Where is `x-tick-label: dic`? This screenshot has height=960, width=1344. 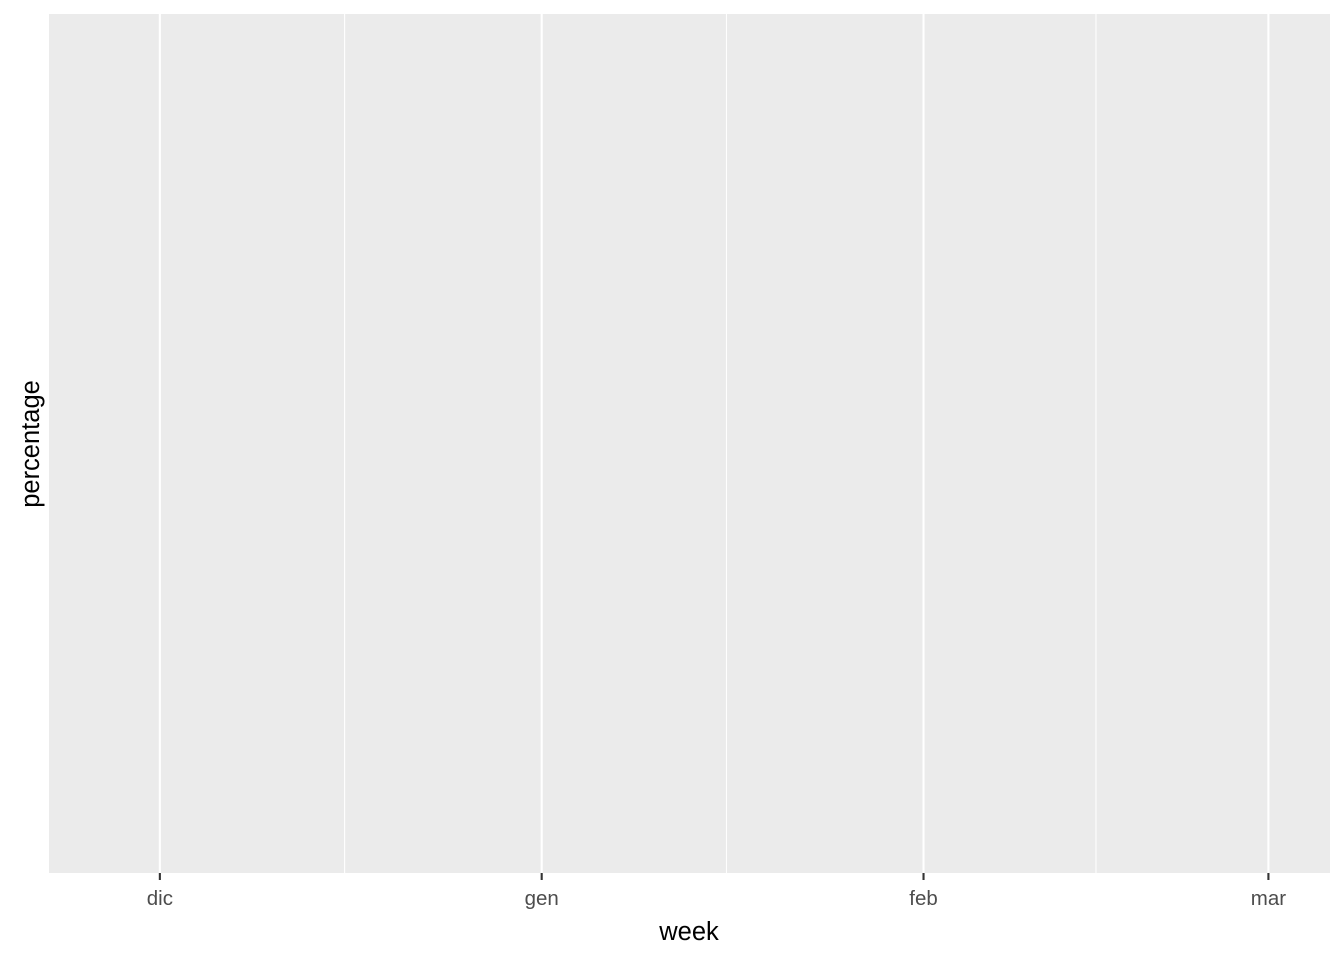 x-tick-label: dic is located at coordinates (160, 898).